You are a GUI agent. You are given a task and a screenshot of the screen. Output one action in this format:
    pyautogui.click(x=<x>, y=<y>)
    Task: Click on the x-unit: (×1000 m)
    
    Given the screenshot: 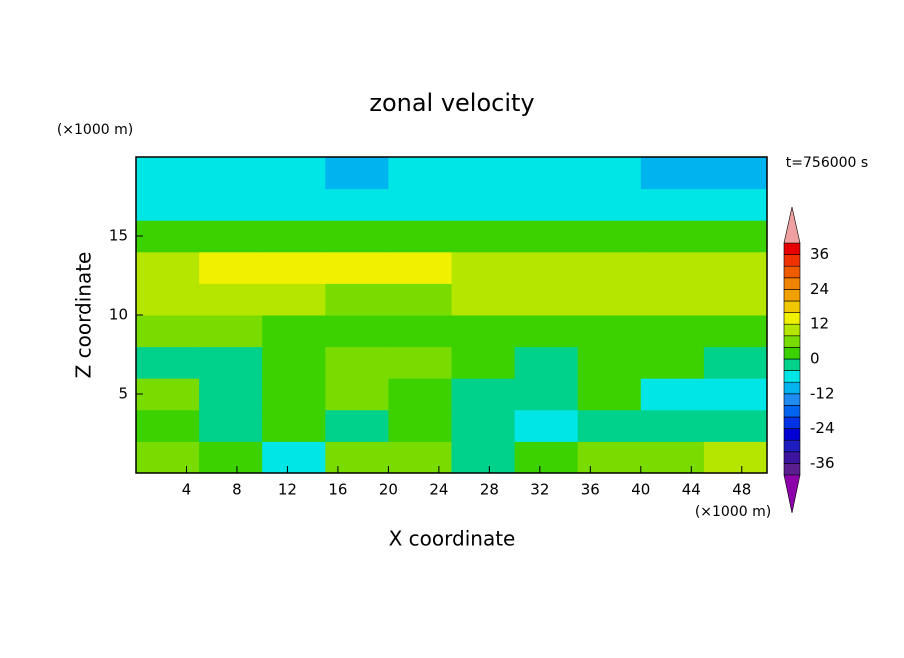 What is the action you would take?
    pyautogui.click(x=733, y=512)
    